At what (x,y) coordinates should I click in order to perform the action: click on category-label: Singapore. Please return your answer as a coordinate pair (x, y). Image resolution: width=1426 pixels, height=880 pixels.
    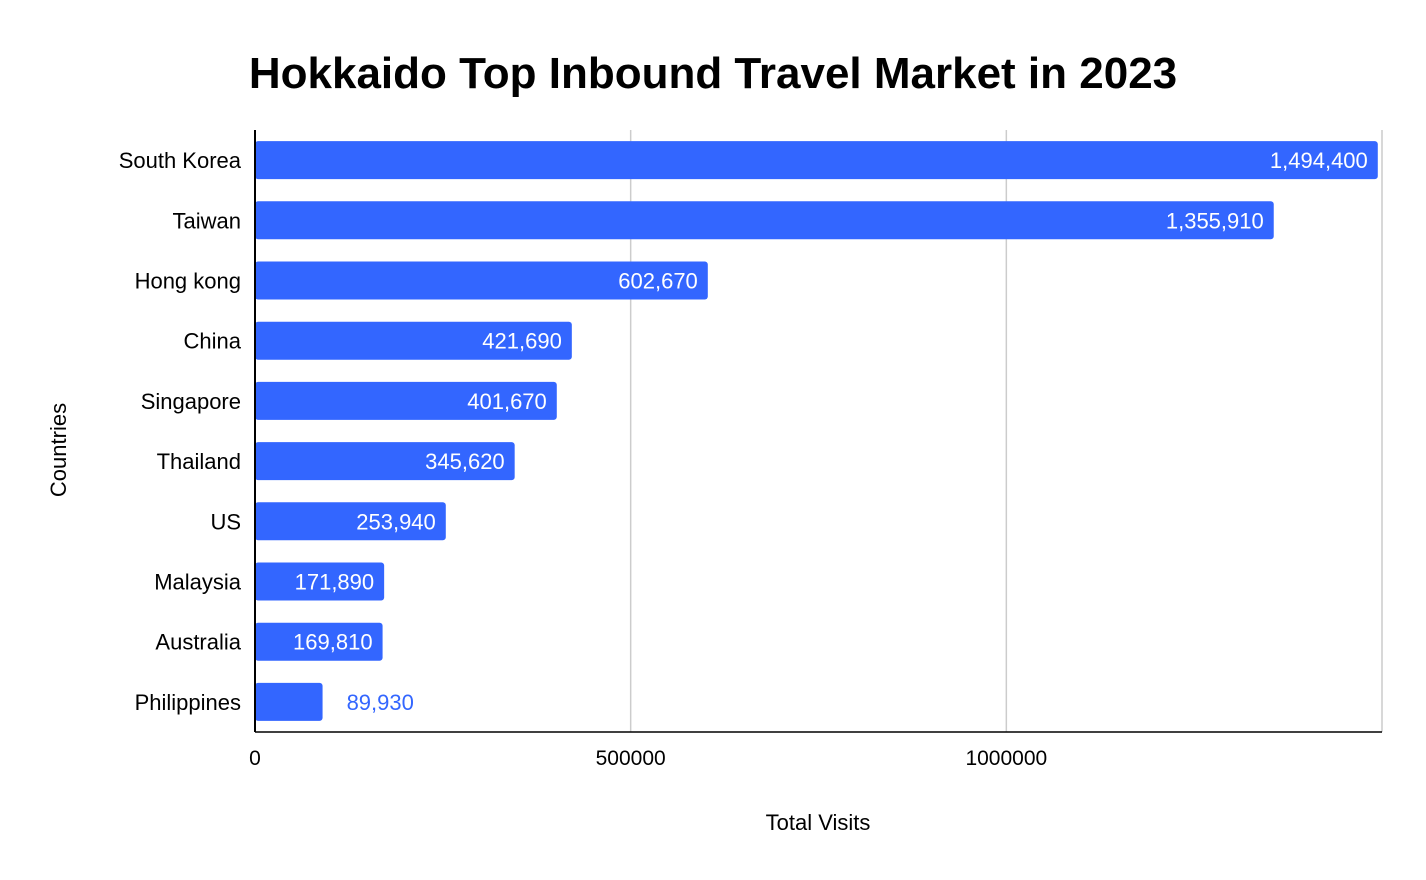
    Looking at the image, I should click on (191, 401).